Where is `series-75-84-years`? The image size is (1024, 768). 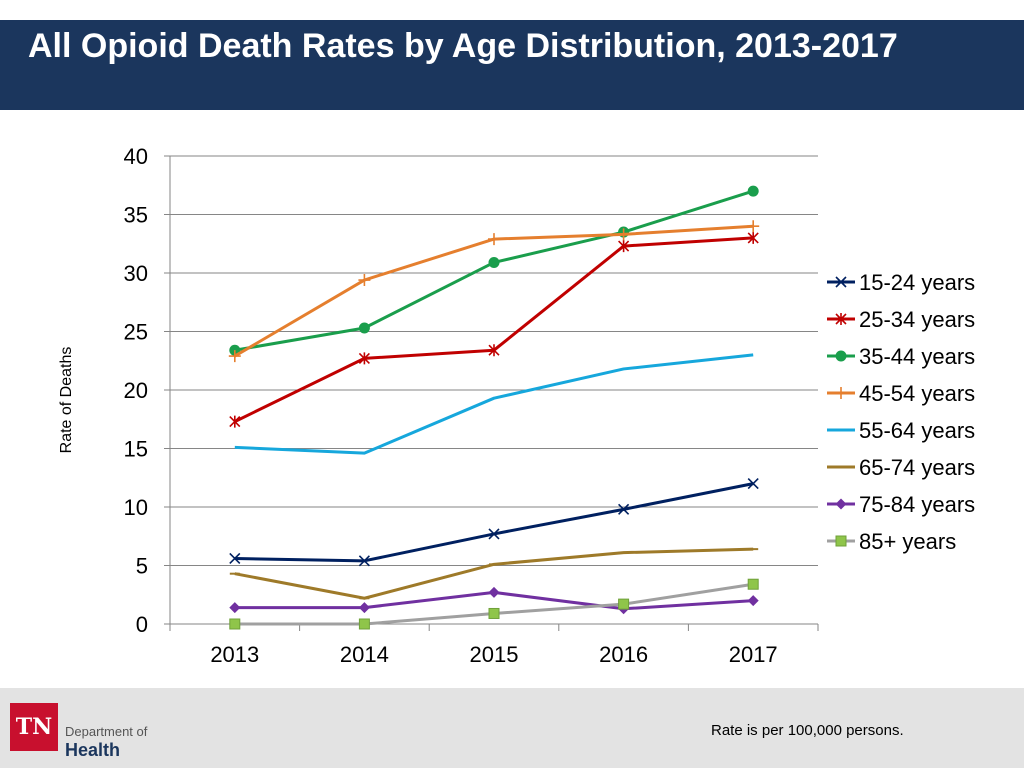
series-75-84-years is located at coordinates (494, 600).